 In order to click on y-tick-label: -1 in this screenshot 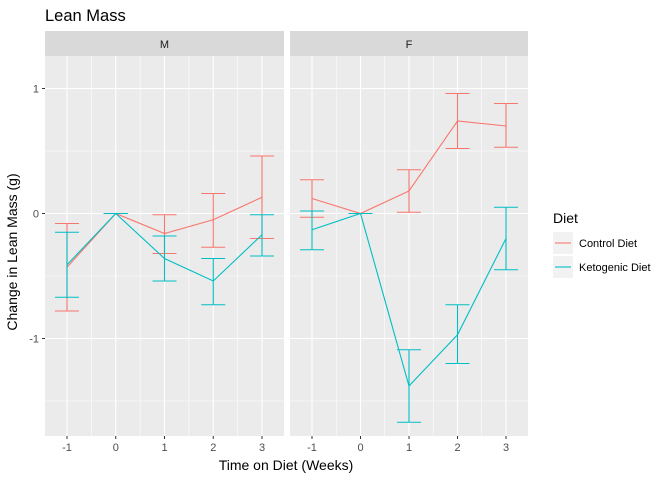, I will do `click(34, 340)`.